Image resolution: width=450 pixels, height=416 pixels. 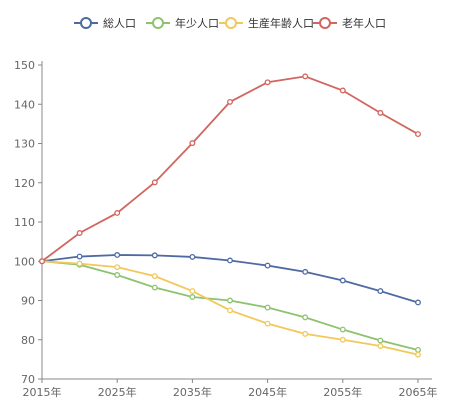 I want to click on x-tick-label: 2045年, so click(x=267, y=392).